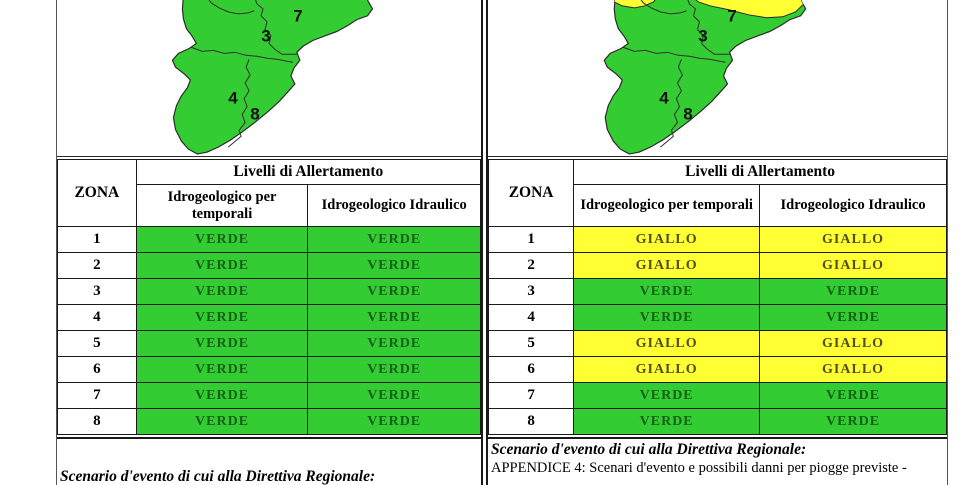 Image resolution: width=970 pixels, height=485 pixels. I want to click on table-row: 1 VERDE VERDE, so click(269, 239).